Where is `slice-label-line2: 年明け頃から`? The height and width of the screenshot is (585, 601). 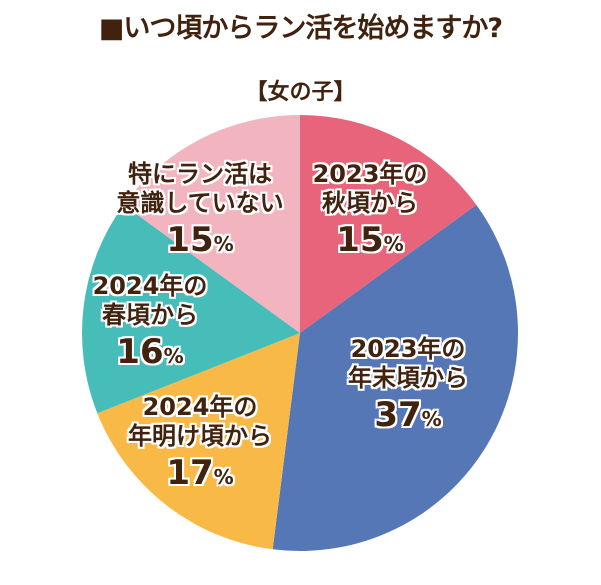
slice-label-line2: 年明け頃から is located at coordinates (200, 436).